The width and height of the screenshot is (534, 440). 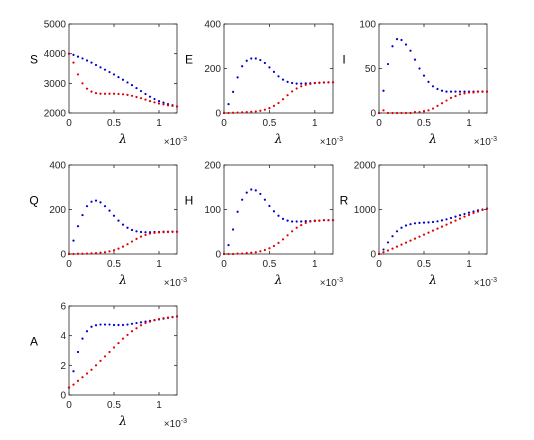 What do you see at coordinates (365, 210) in the screenshot?
I see `y-tick-label: 1000` at bounding box center [365, 210].